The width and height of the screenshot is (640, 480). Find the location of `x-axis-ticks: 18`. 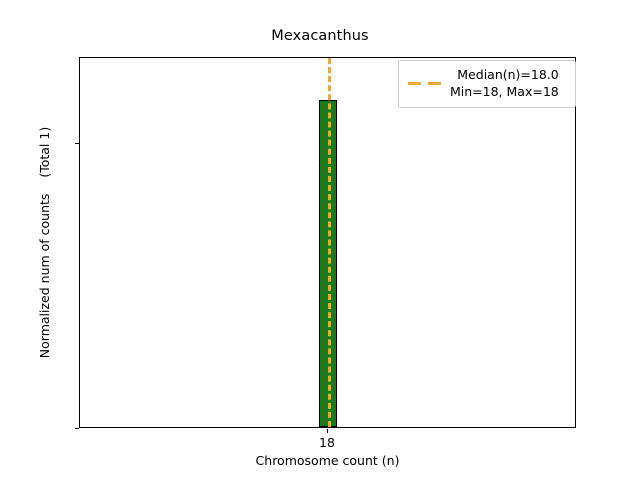

x-axis-ticks: 18 is located at coordinates (320, 449).